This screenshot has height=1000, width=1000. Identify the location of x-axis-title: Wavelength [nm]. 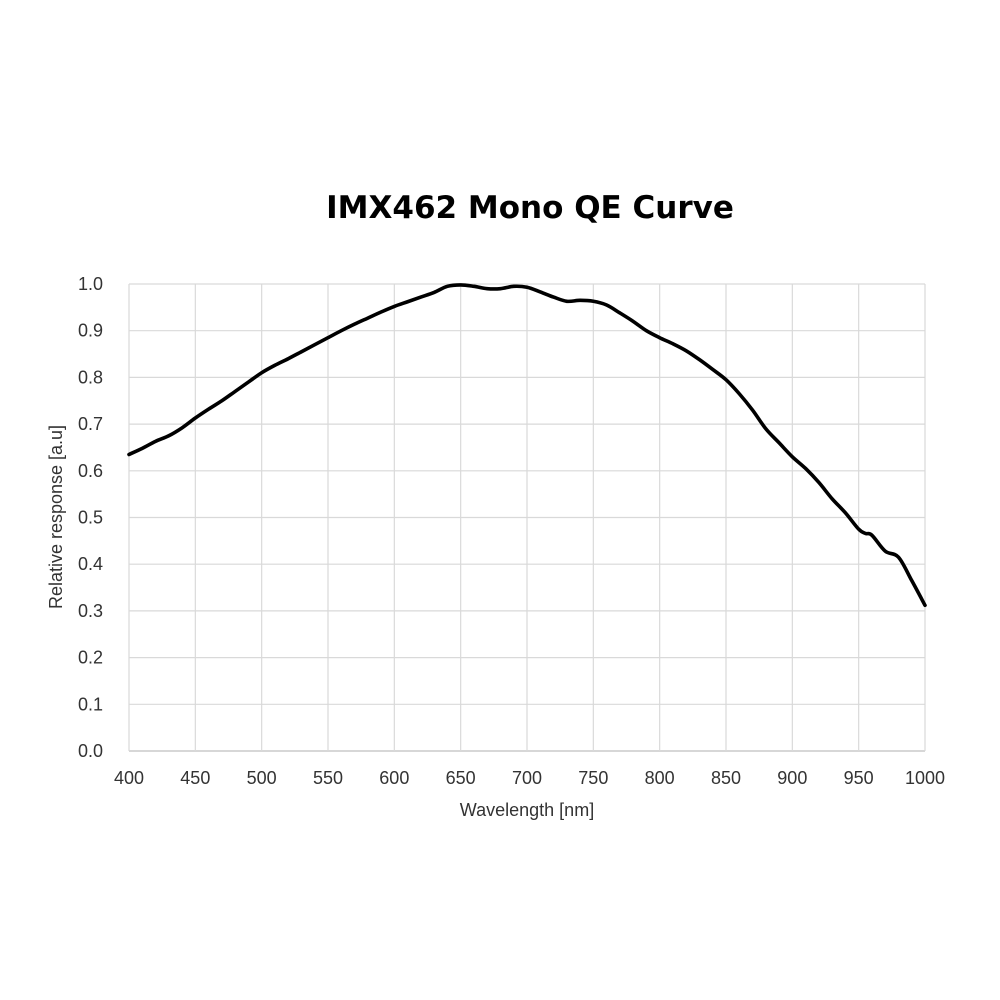
(527, 810).